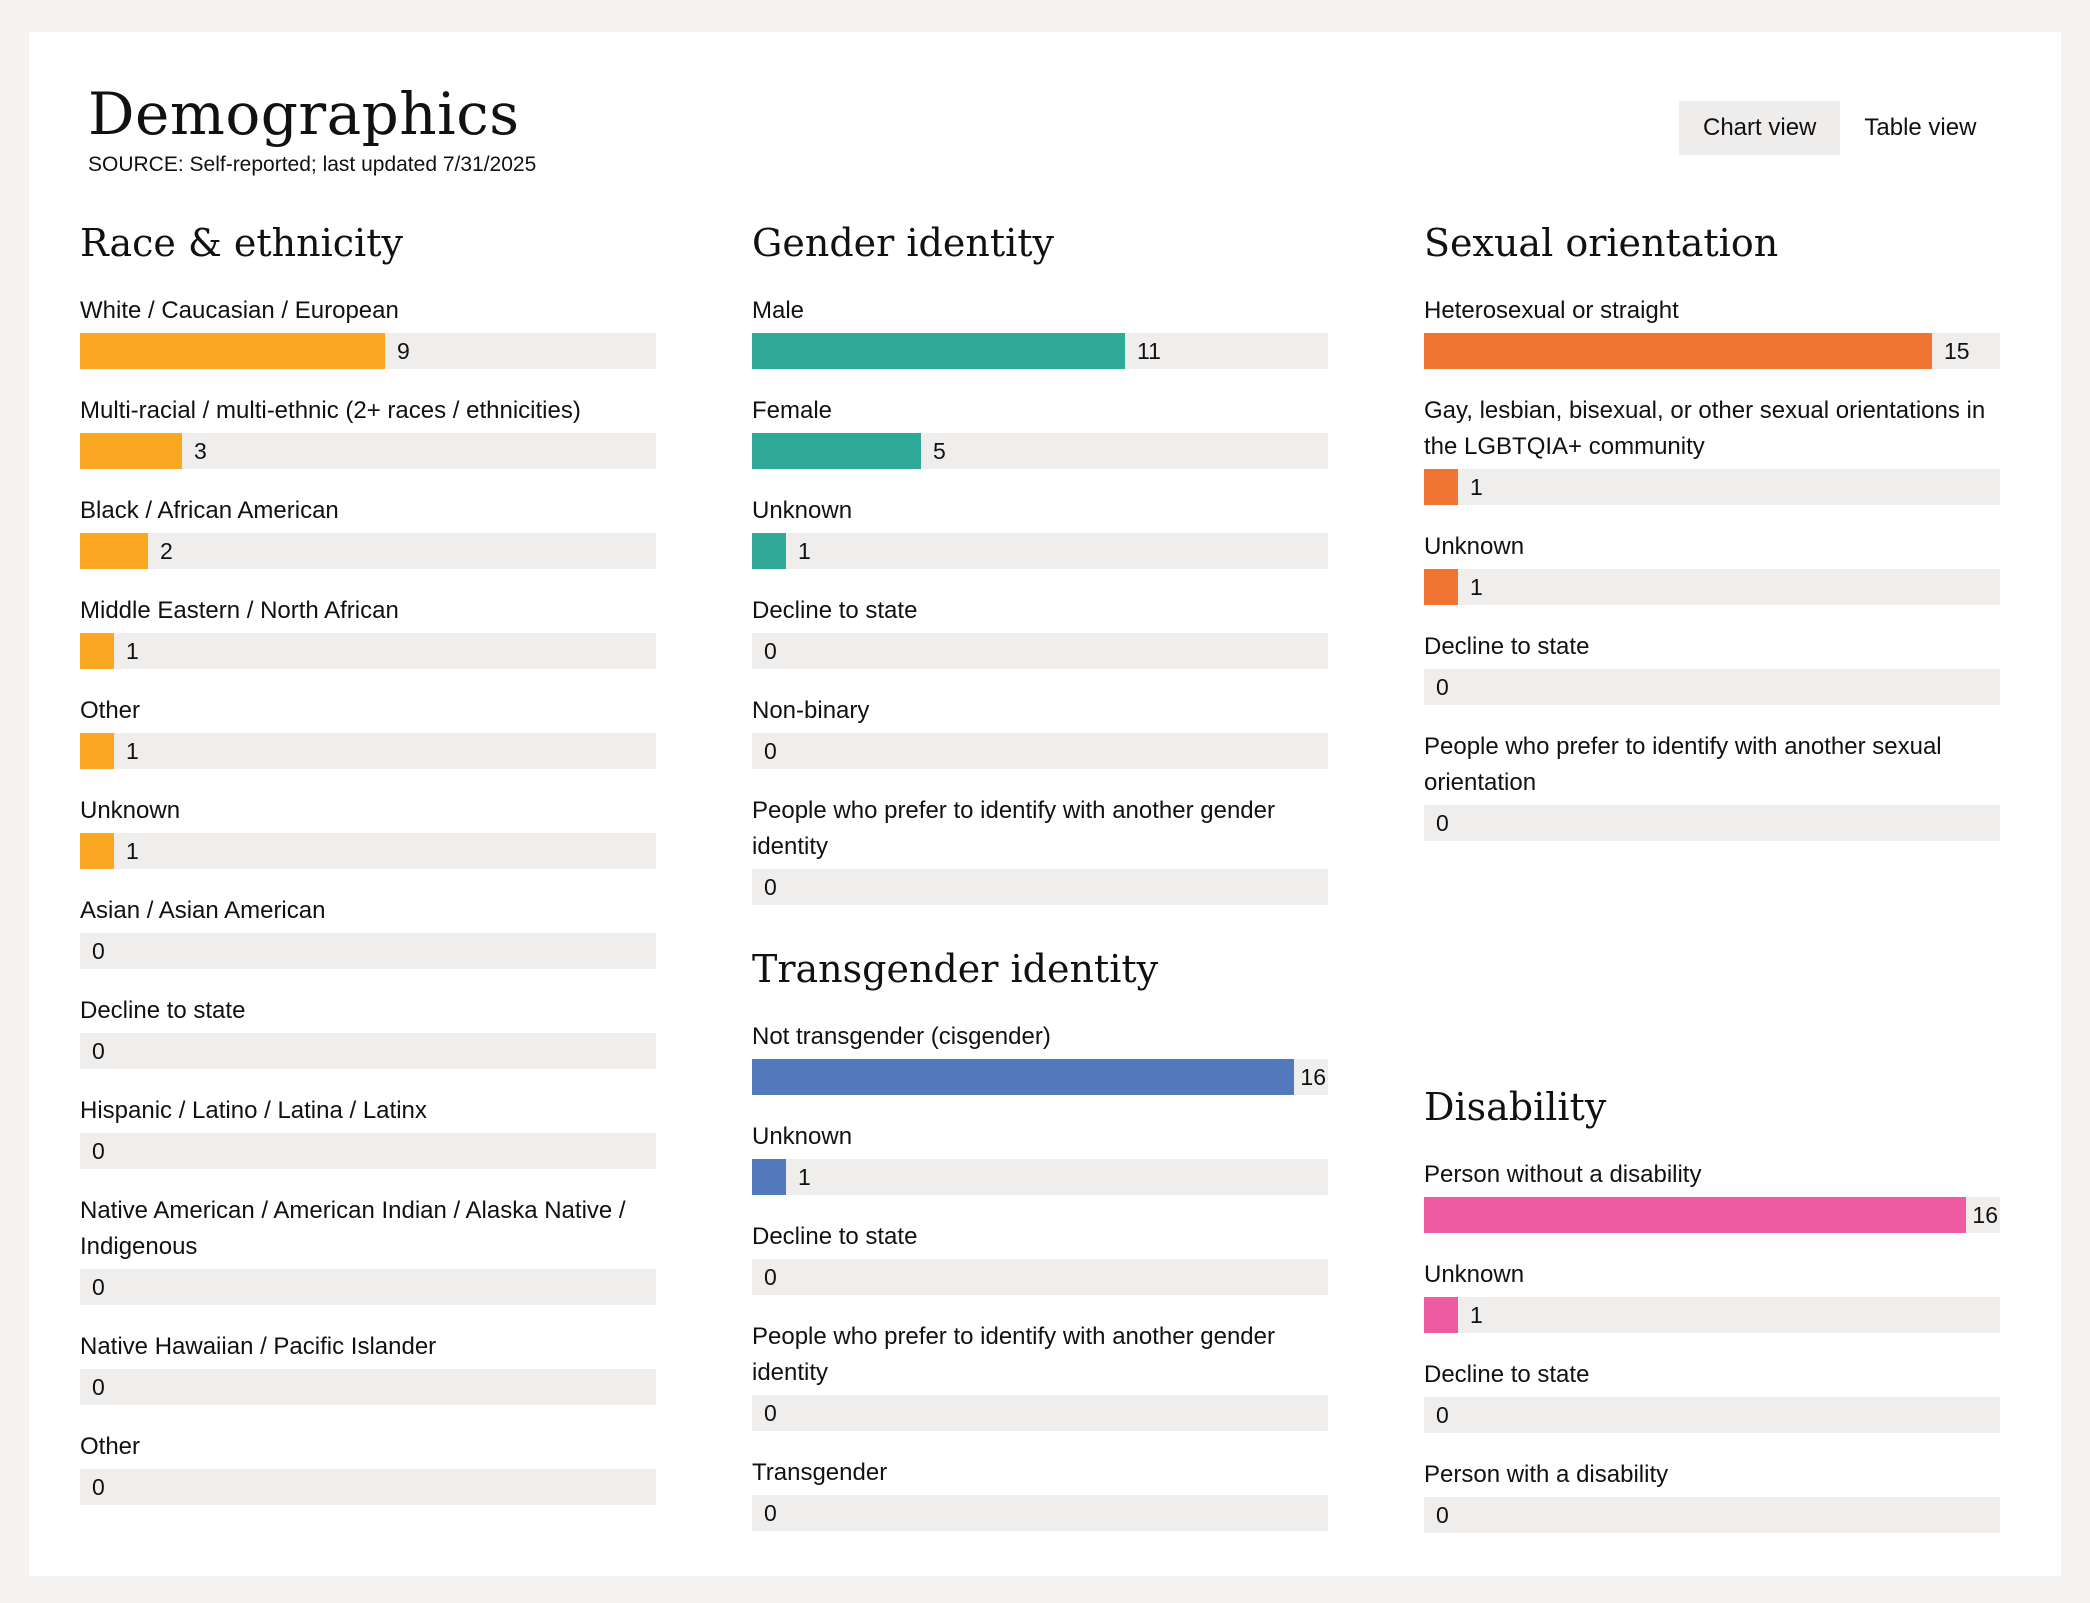  What do you see at coordinates (1040, 429) in the screenshot?
I see `bar-row: Female 5` at bounding box center [1040, 429].